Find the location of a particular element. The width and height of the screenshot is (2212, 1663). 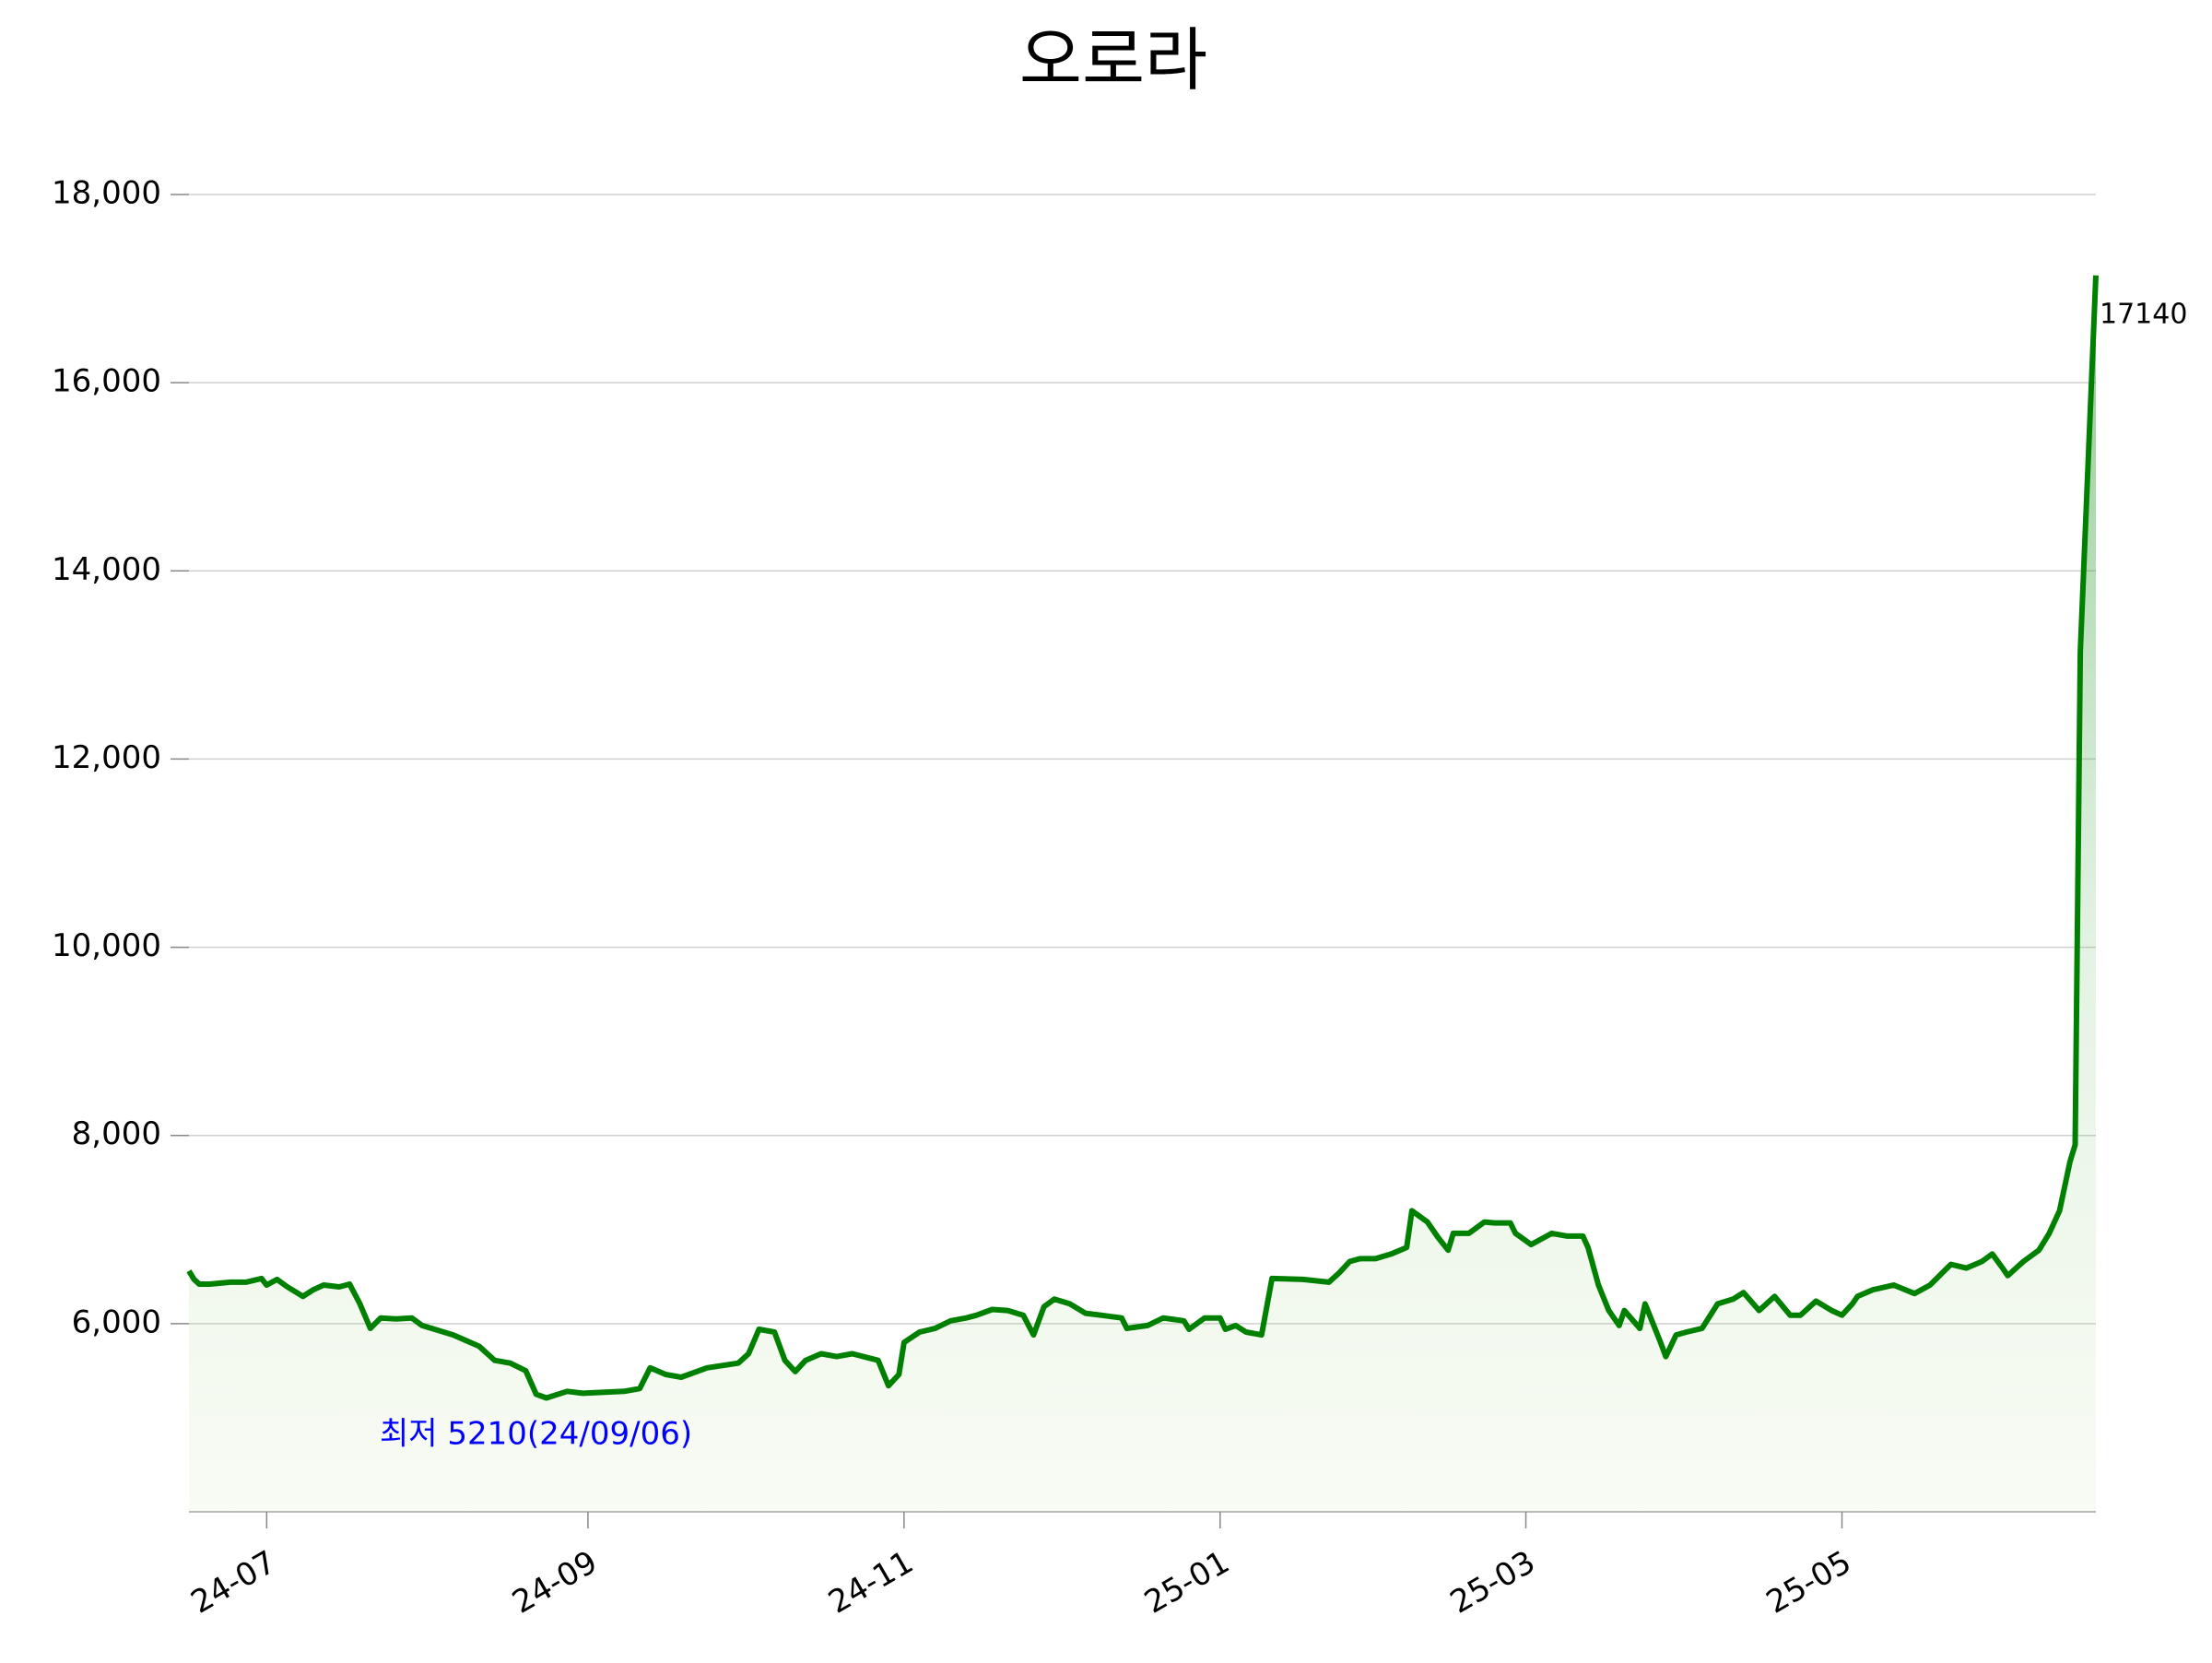

last-value-label: 17140 is located at coordinates (2143, 315).